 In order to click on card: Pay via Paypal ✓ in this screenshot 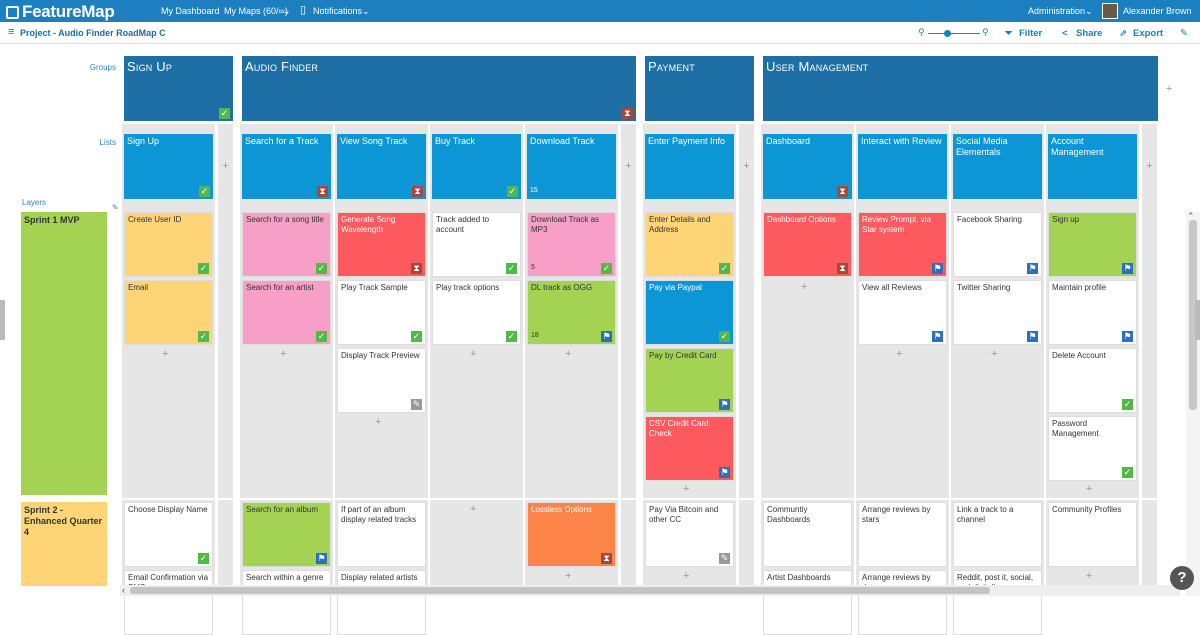, I will do `click(689, 312)`.